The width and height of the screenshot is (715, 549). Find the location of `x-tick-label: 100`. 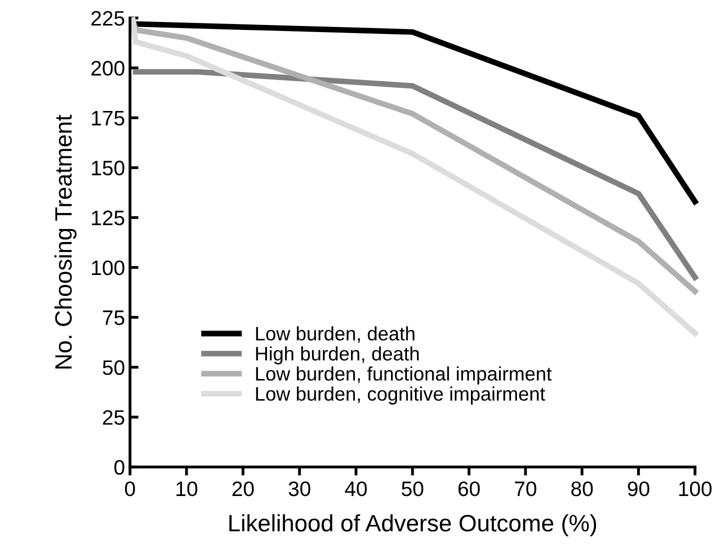

x-tick-label: 100 is located at coordinates (695, 488).